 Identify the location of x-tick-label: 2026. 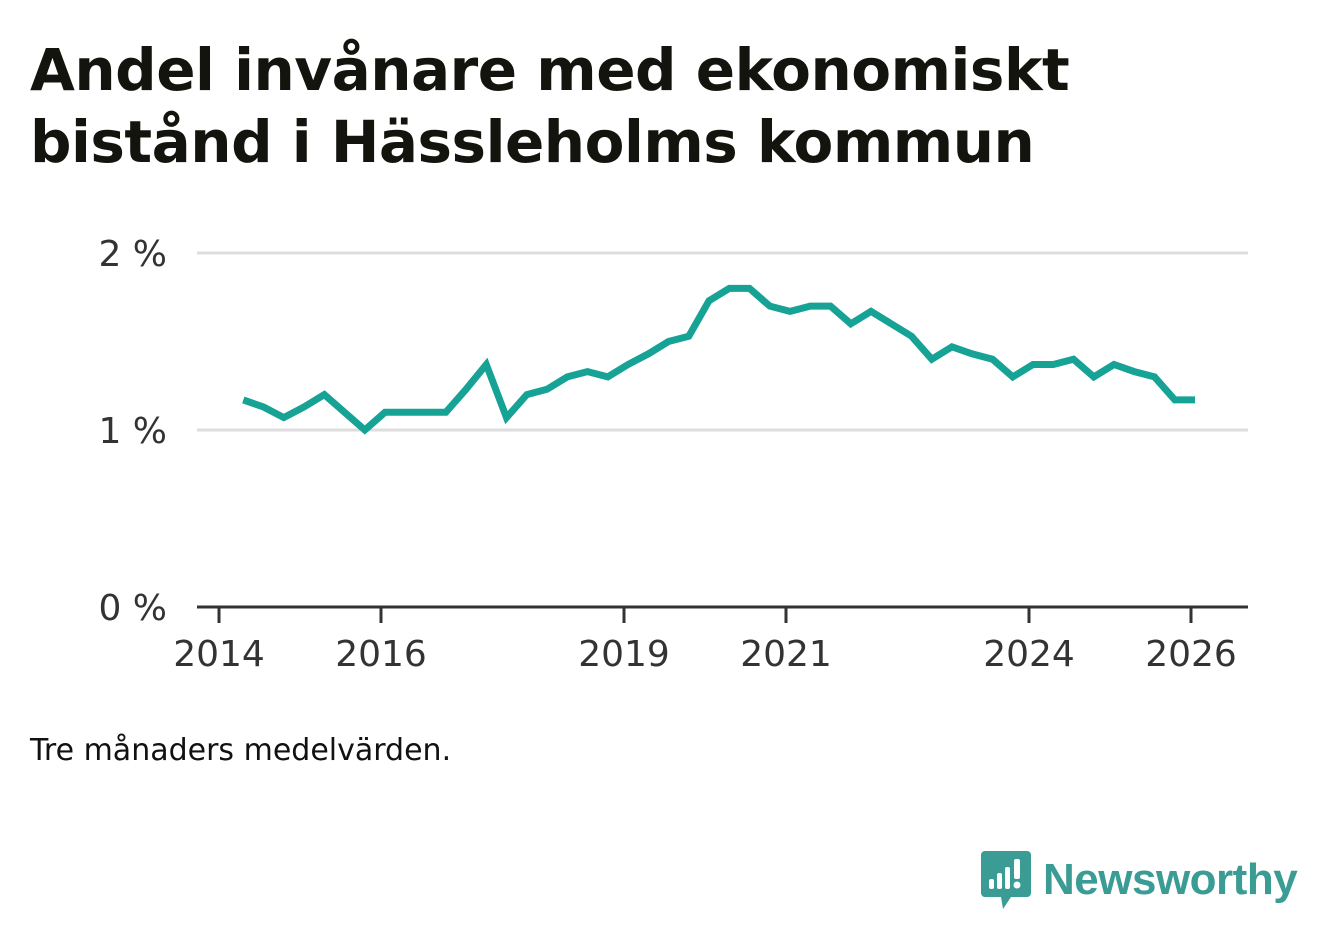
(1191, 654).